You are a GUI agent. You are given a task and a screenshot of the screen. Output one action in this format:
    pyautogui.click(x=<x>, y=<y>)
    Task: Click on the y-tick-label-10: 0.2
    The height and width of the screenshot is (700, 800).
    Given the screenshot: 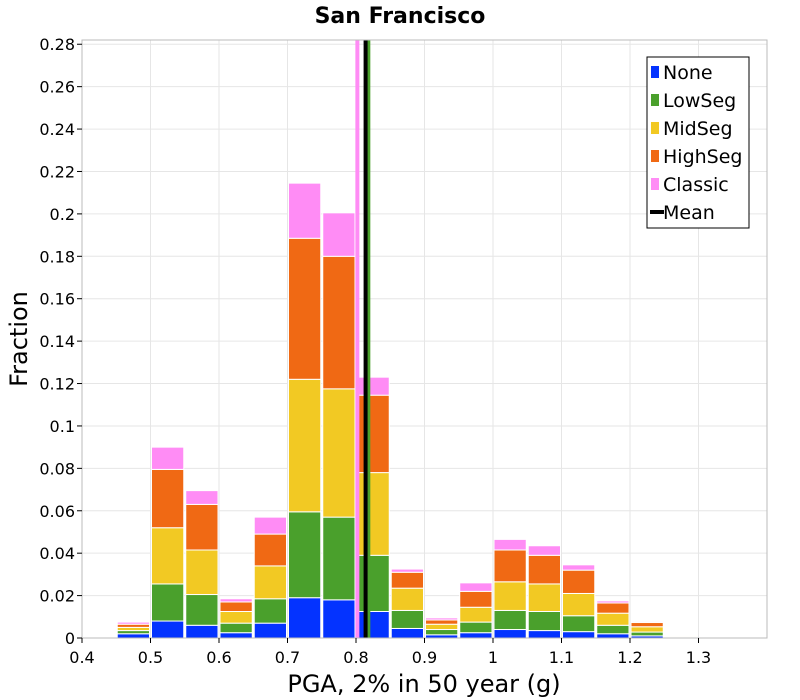 What is the action you would take?
    pyautogui.click(x=62, y=214)
    